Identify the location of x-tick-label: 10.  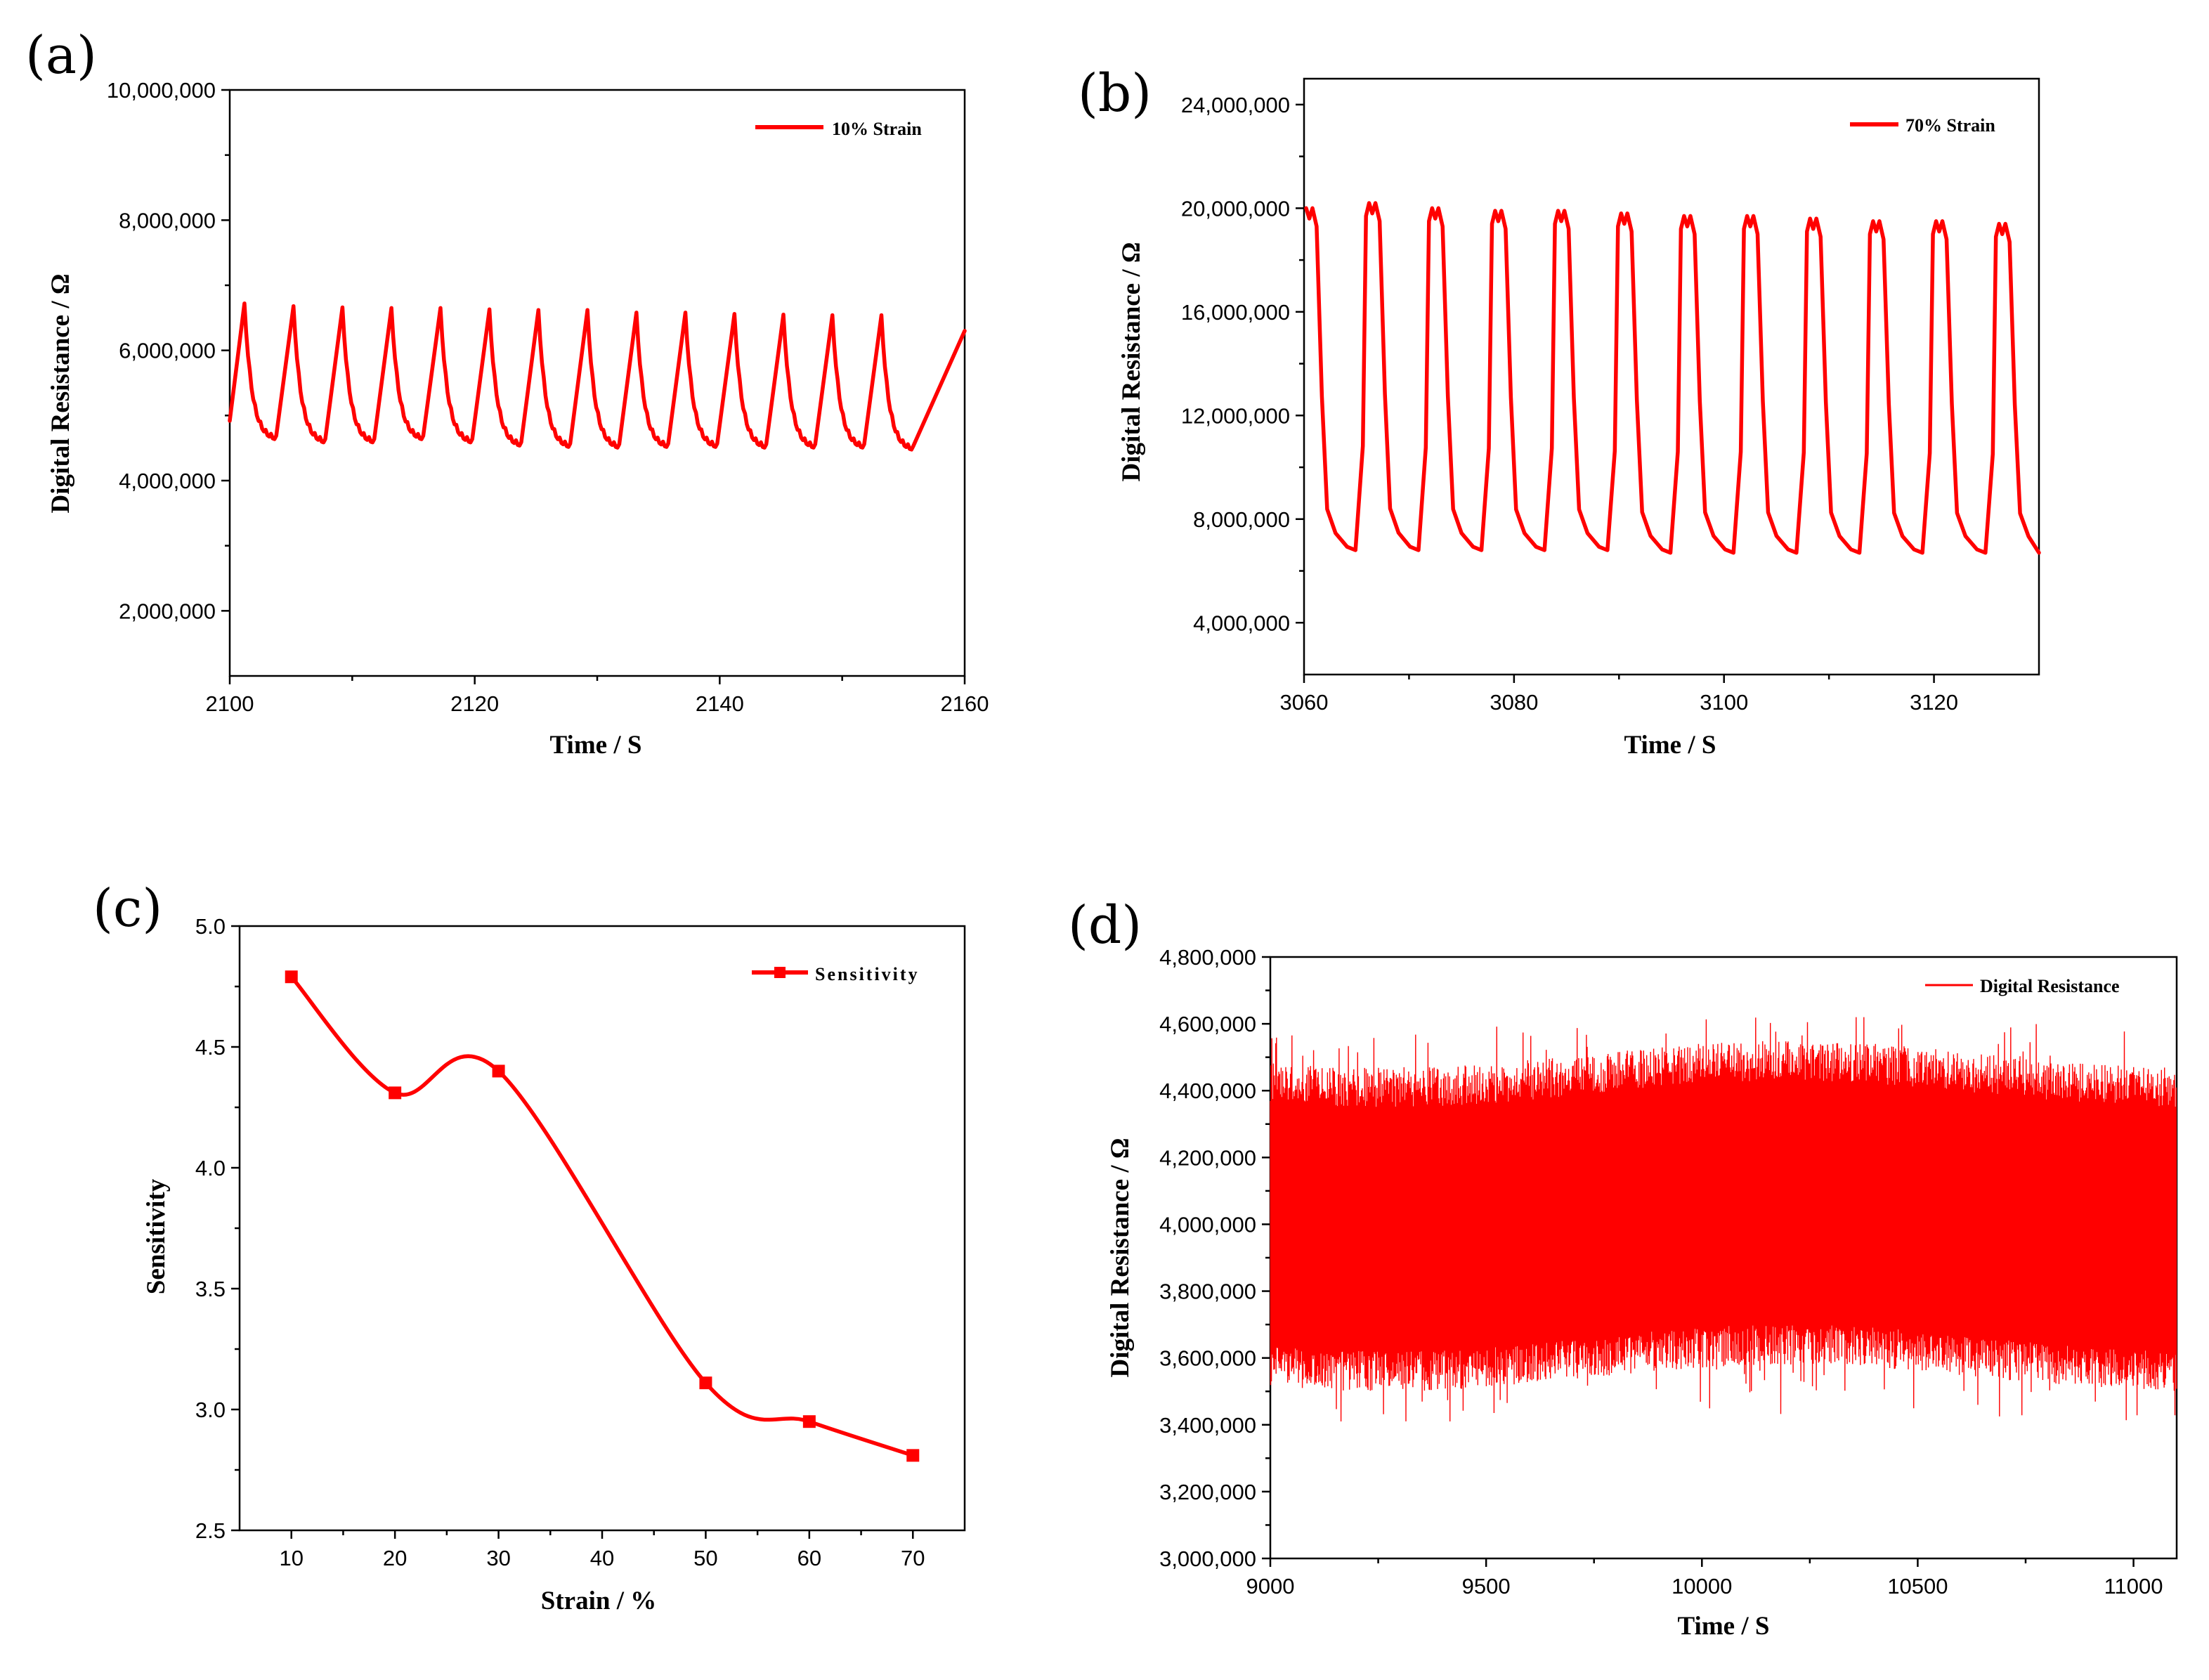
(291, 1558).